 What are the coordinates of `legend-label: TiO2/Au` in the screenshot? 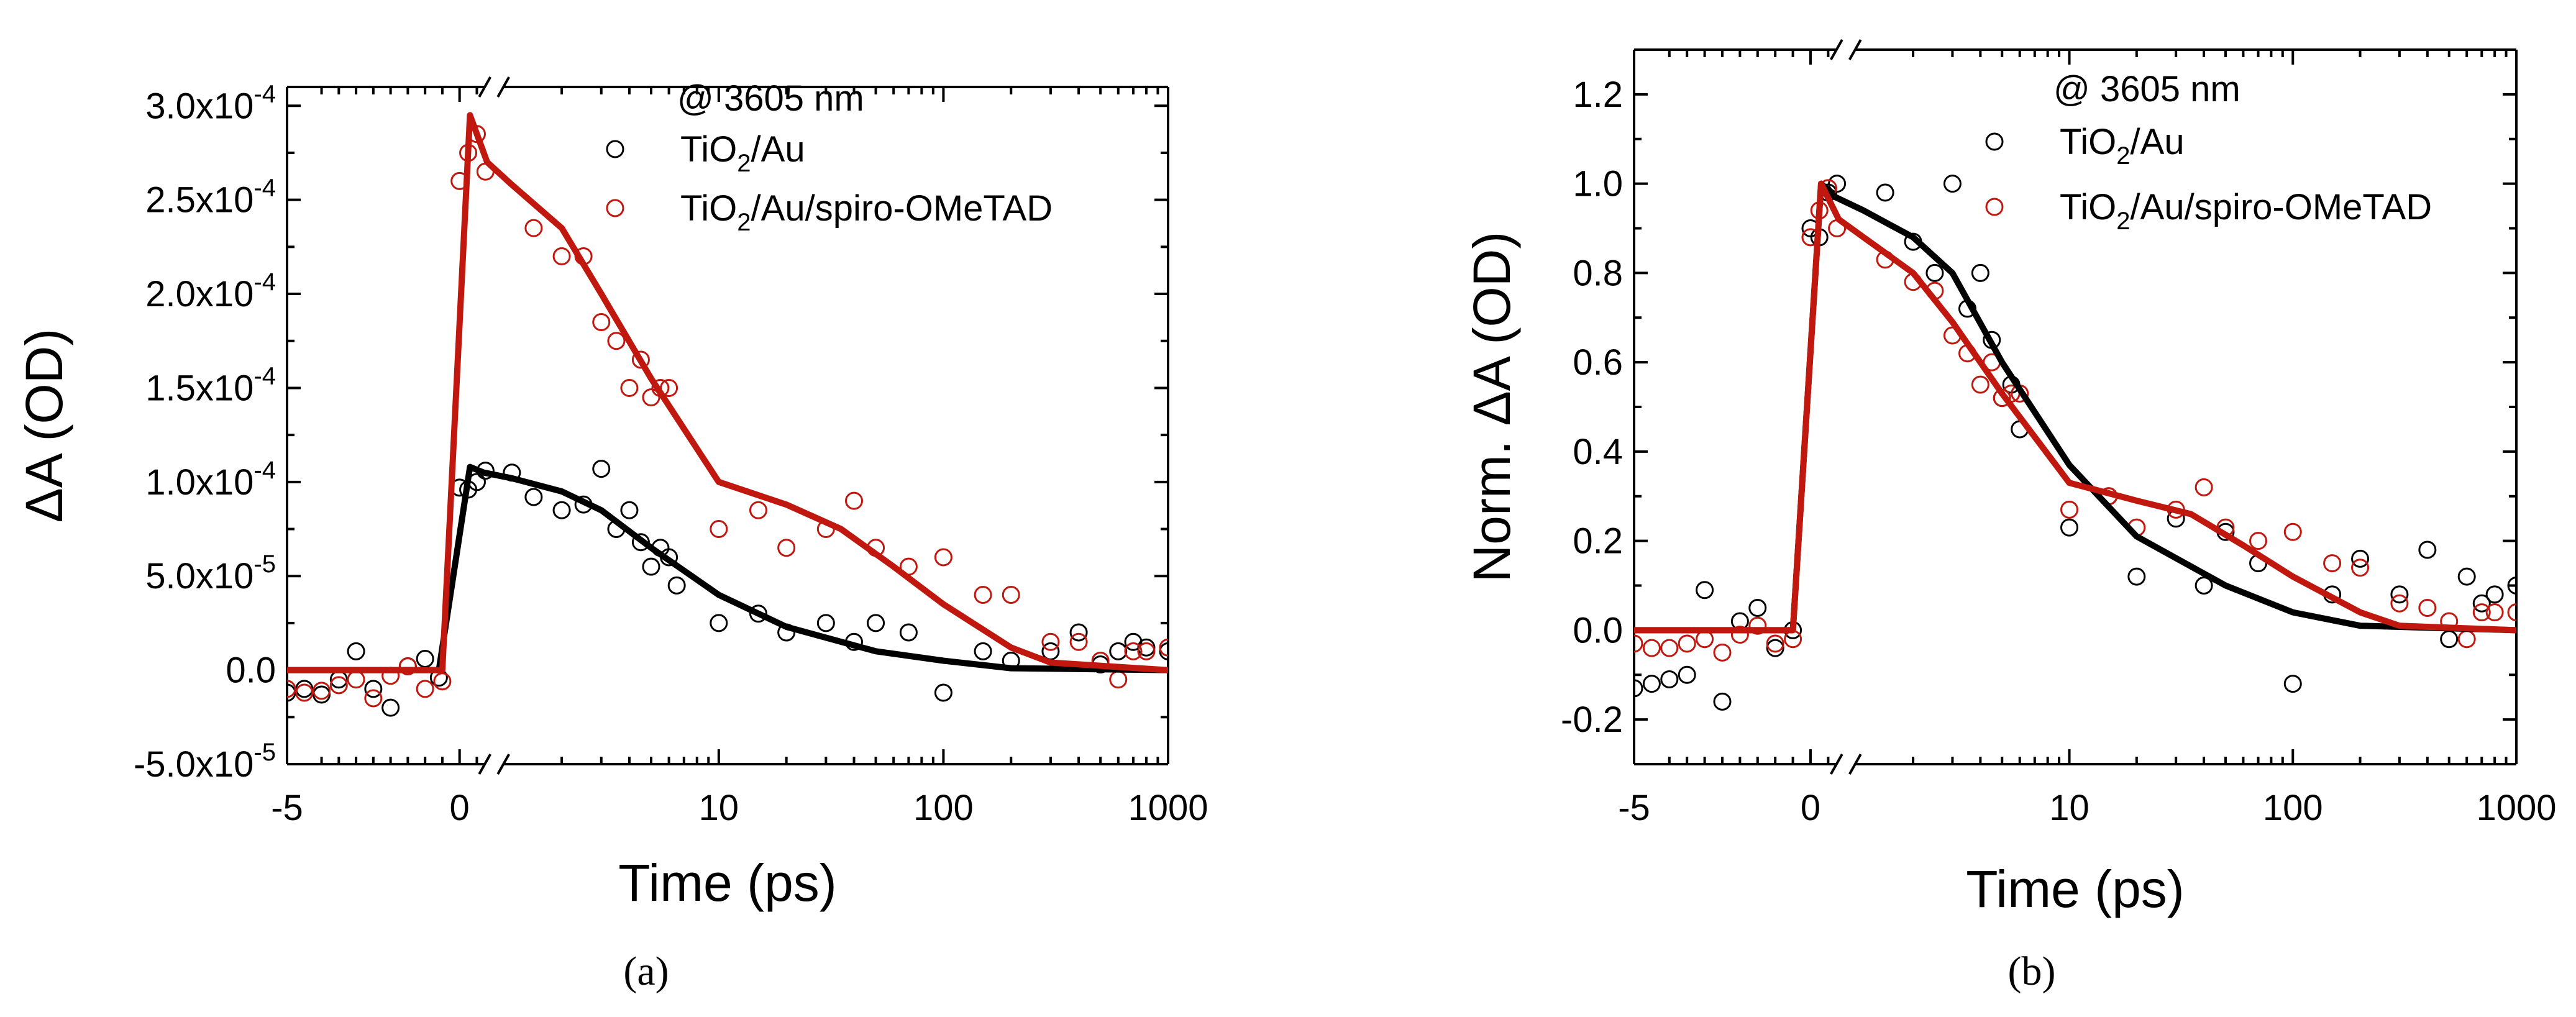 It's located at (2122, 146).